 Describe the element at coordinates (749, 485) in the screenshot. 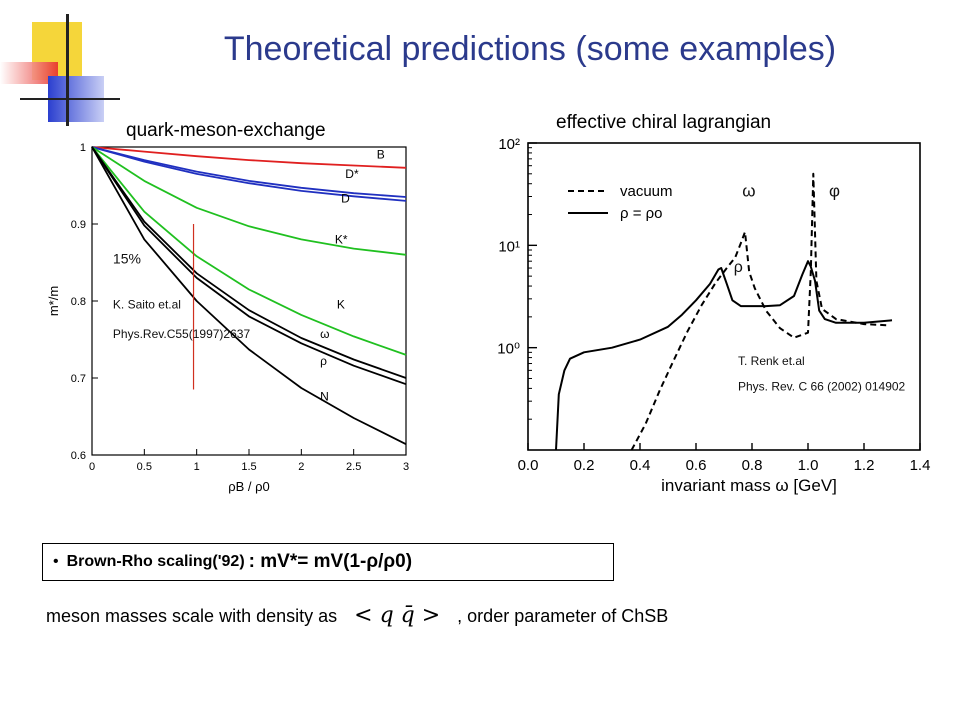

I see `right-x-axis-label: invariant mass ω [GeV]` at that location.